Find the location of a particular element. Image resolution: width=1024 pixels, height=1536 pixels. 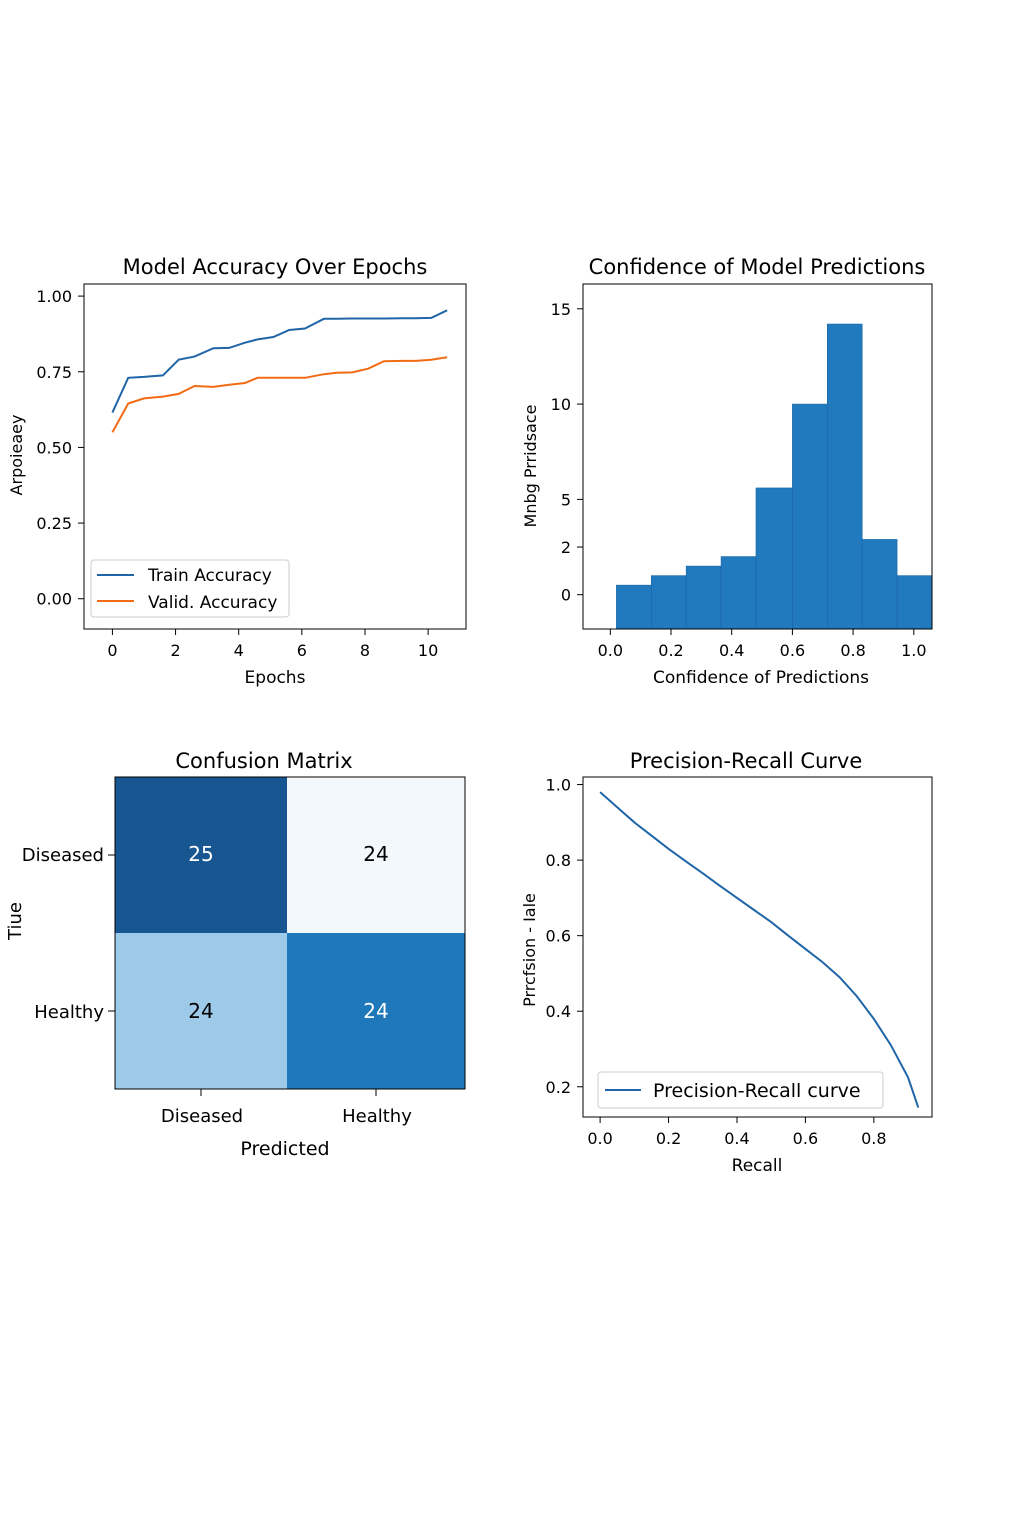

confidence-x-ticks: 0.0 0.2 0.4 0.6 0.8 1.0 is located at coordinates (762, 644).